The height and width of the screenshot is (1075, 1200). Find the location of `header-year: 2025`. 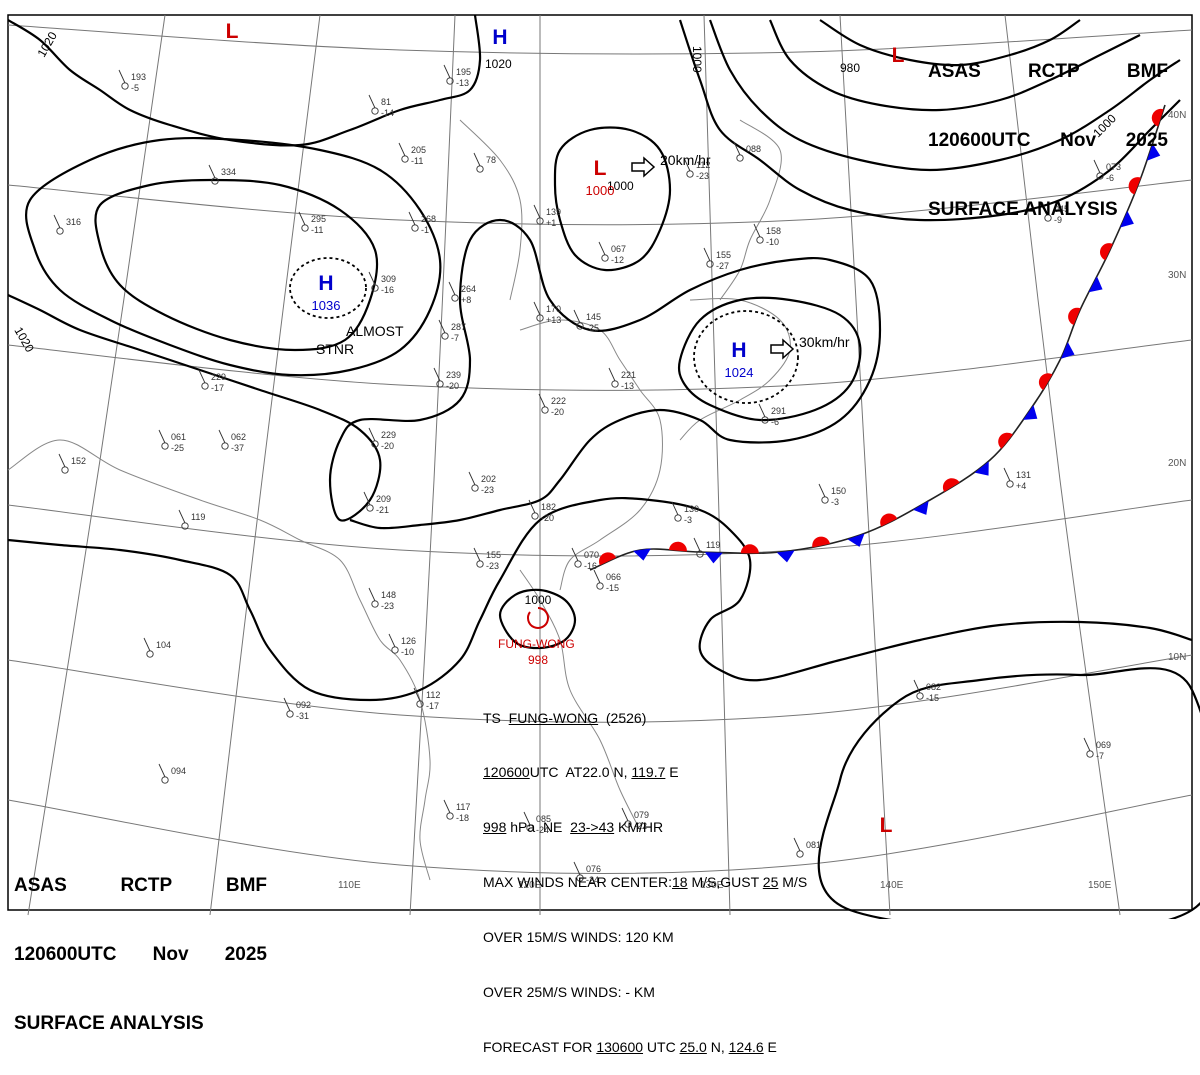

header-year: 2025 is located at coordinates (245, 954).